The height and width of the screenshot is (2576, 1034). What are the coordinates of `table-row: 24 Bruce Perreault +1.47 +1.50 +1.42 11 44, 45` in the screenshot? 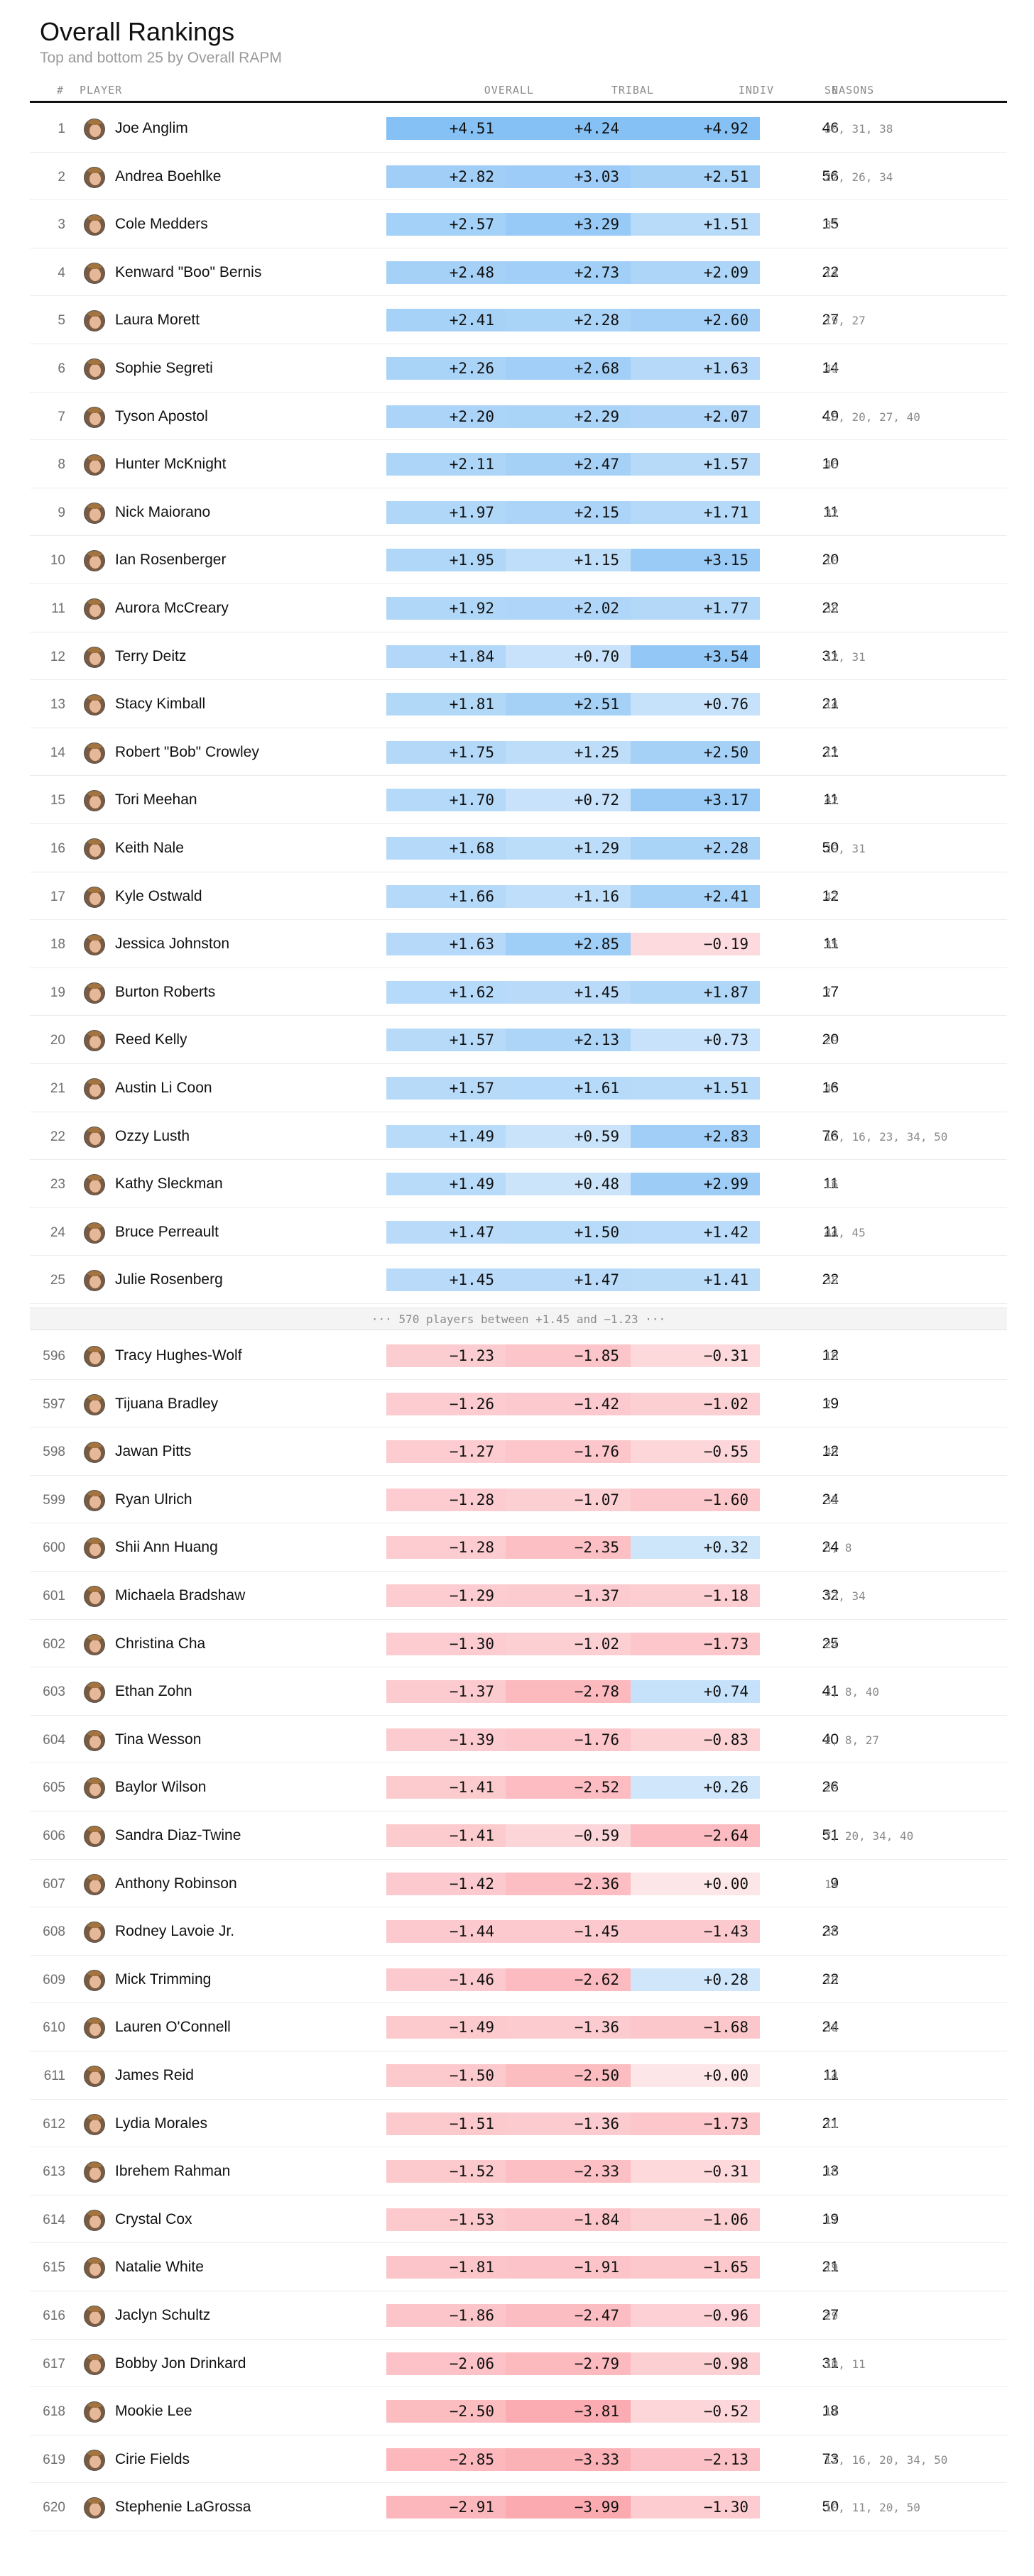 It's located at (518, 1232).